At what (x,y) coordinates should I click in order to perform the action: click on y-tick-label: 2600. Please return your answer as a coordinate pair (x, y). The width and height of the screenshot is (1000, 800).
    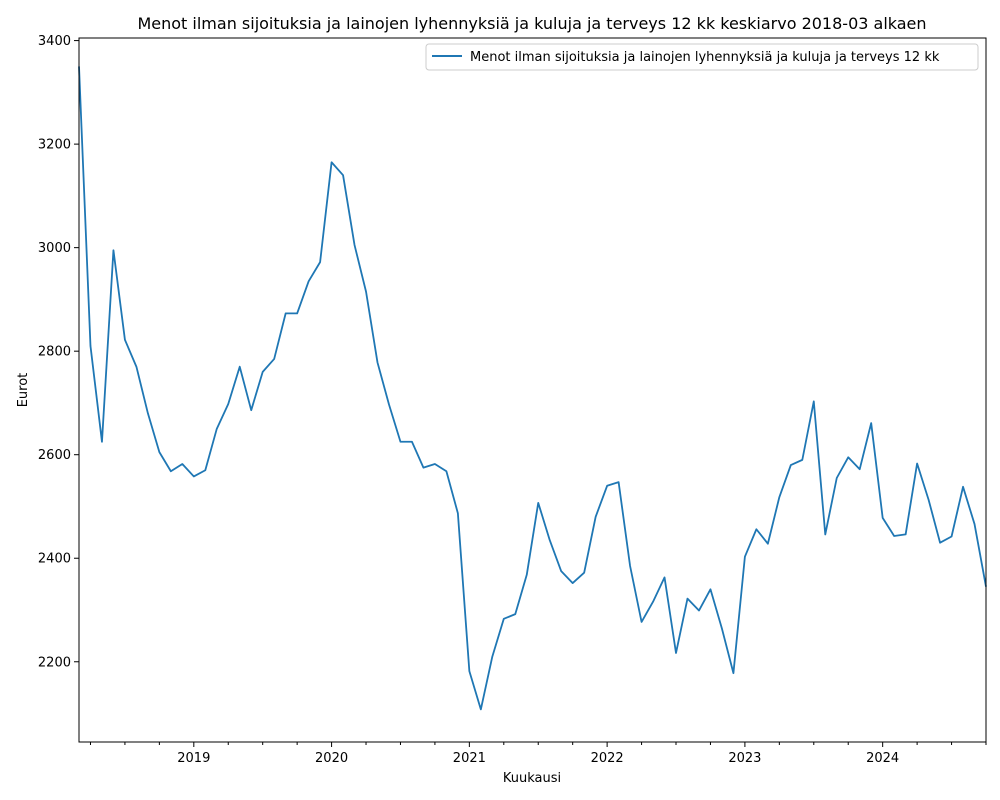
    Looking at the image, I should click on (54, 455).